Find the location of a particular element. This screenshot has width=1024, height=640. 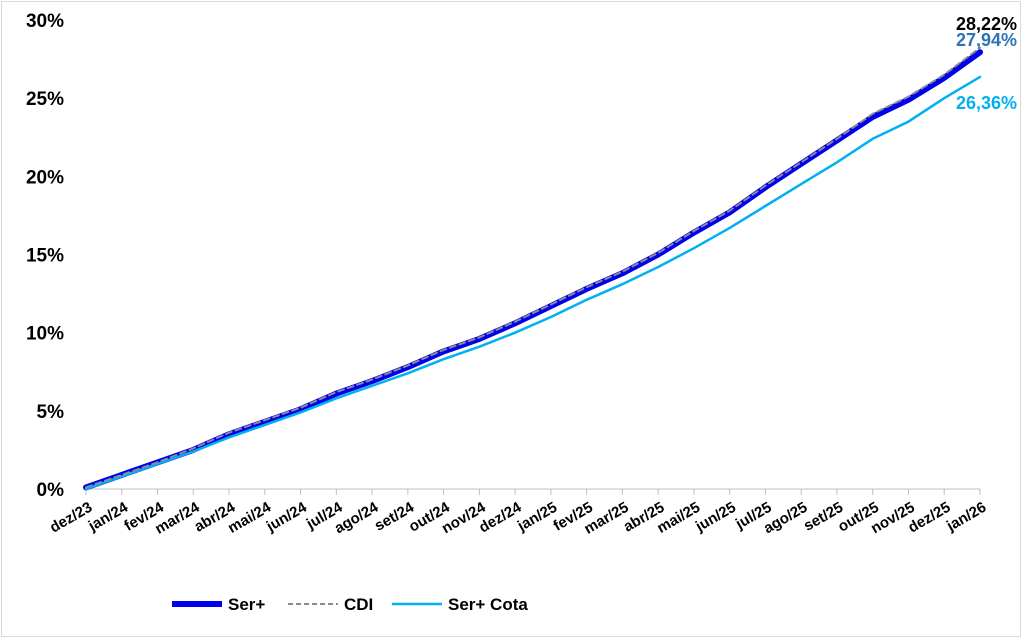

legend-label: CDI is located at coordinates (358, 604).